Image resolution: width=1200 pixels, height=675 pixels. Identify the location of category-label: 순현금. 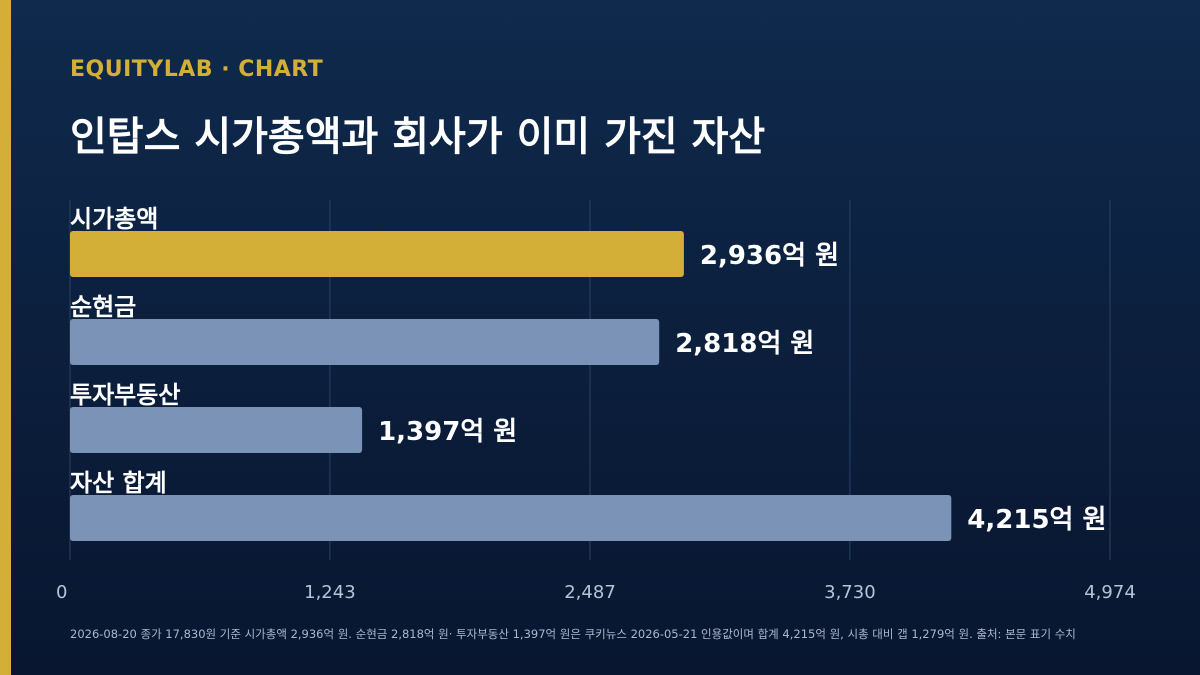
(103, 307).